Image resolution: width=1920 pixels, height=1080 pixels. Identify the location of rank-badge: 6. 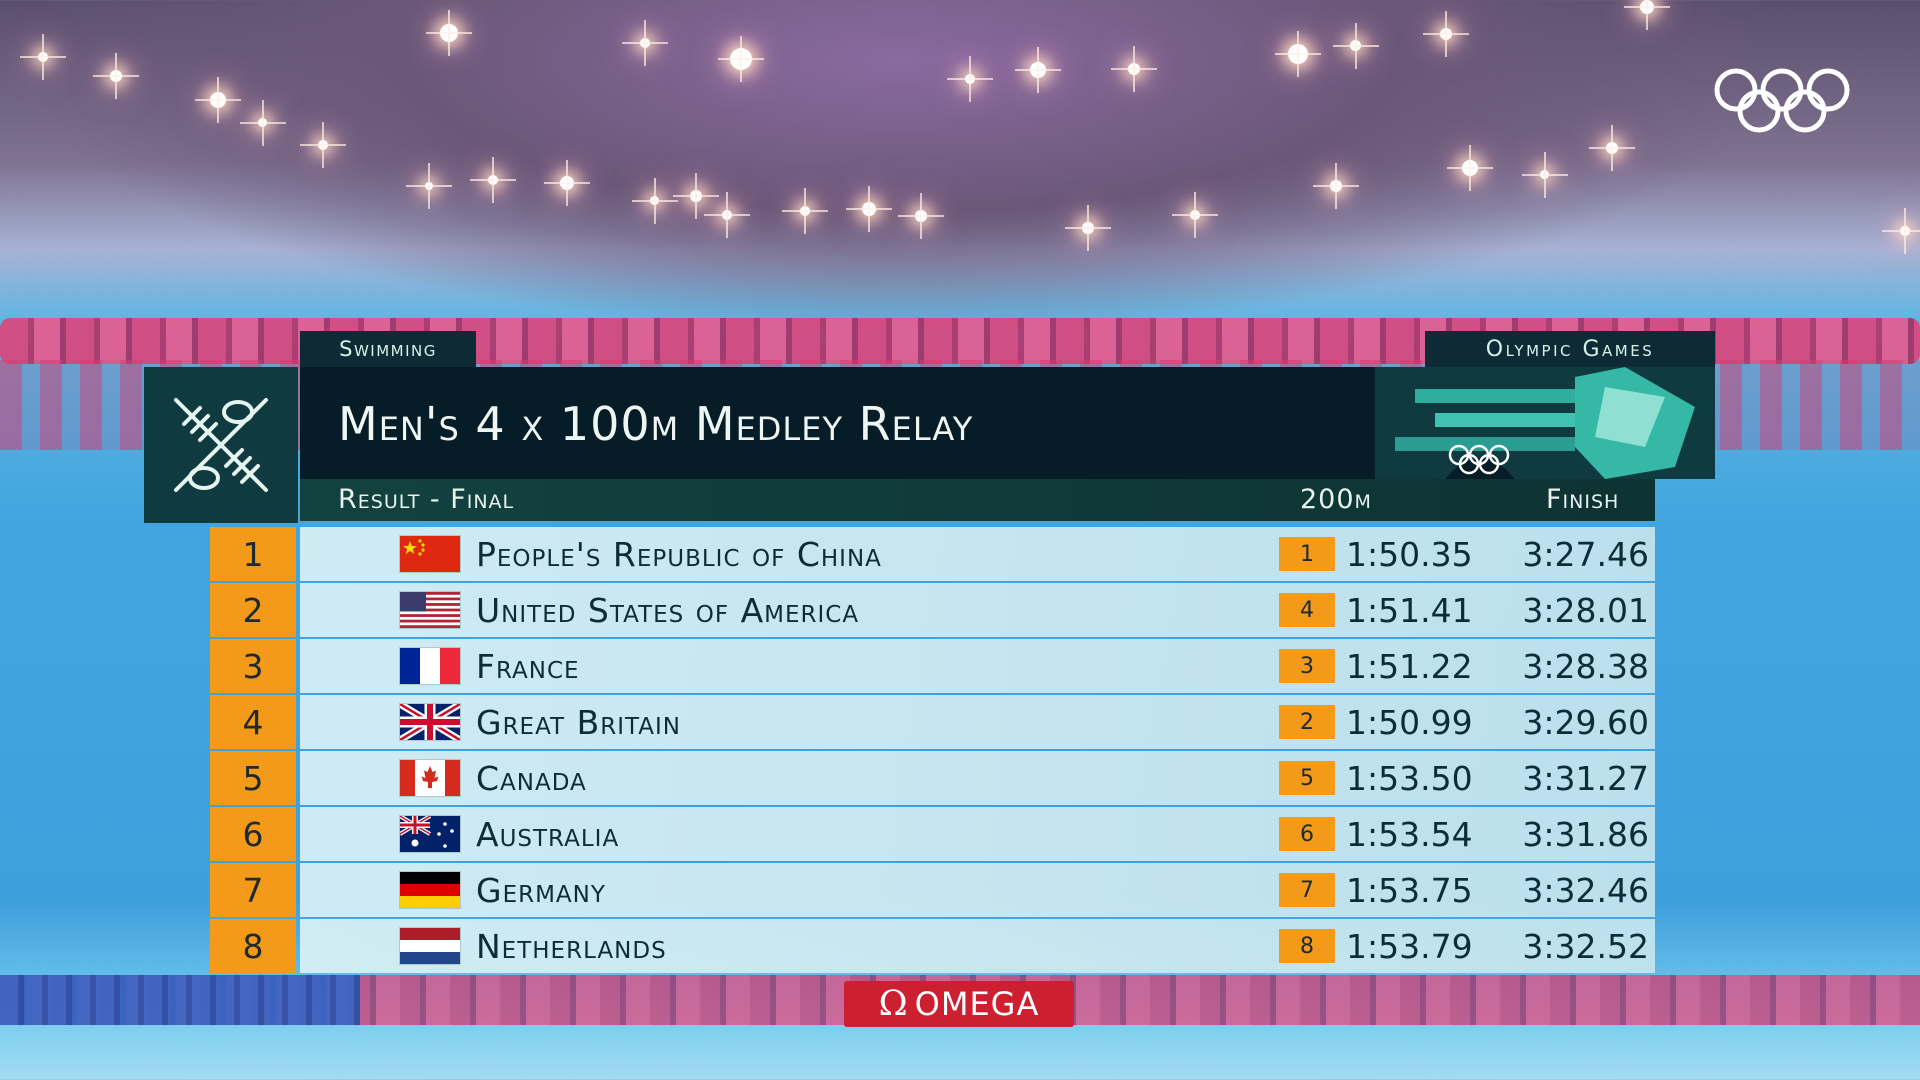
(253, 834).